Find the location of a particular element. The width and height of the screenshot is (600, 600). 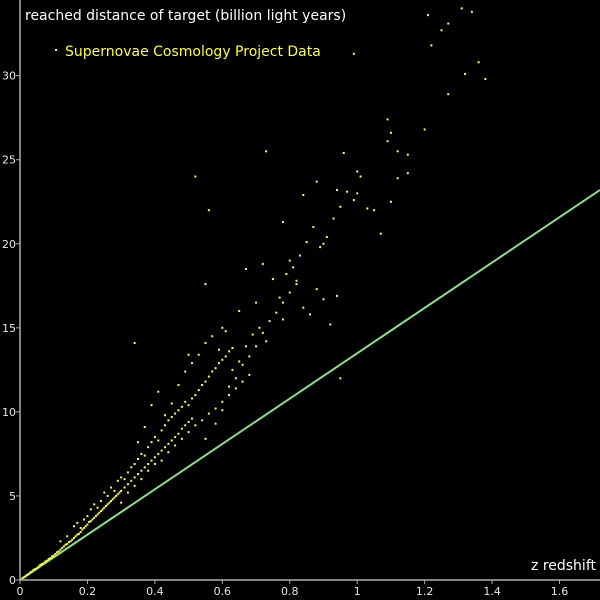

y-tick-label: 15 is located at coordinates (9, 328).